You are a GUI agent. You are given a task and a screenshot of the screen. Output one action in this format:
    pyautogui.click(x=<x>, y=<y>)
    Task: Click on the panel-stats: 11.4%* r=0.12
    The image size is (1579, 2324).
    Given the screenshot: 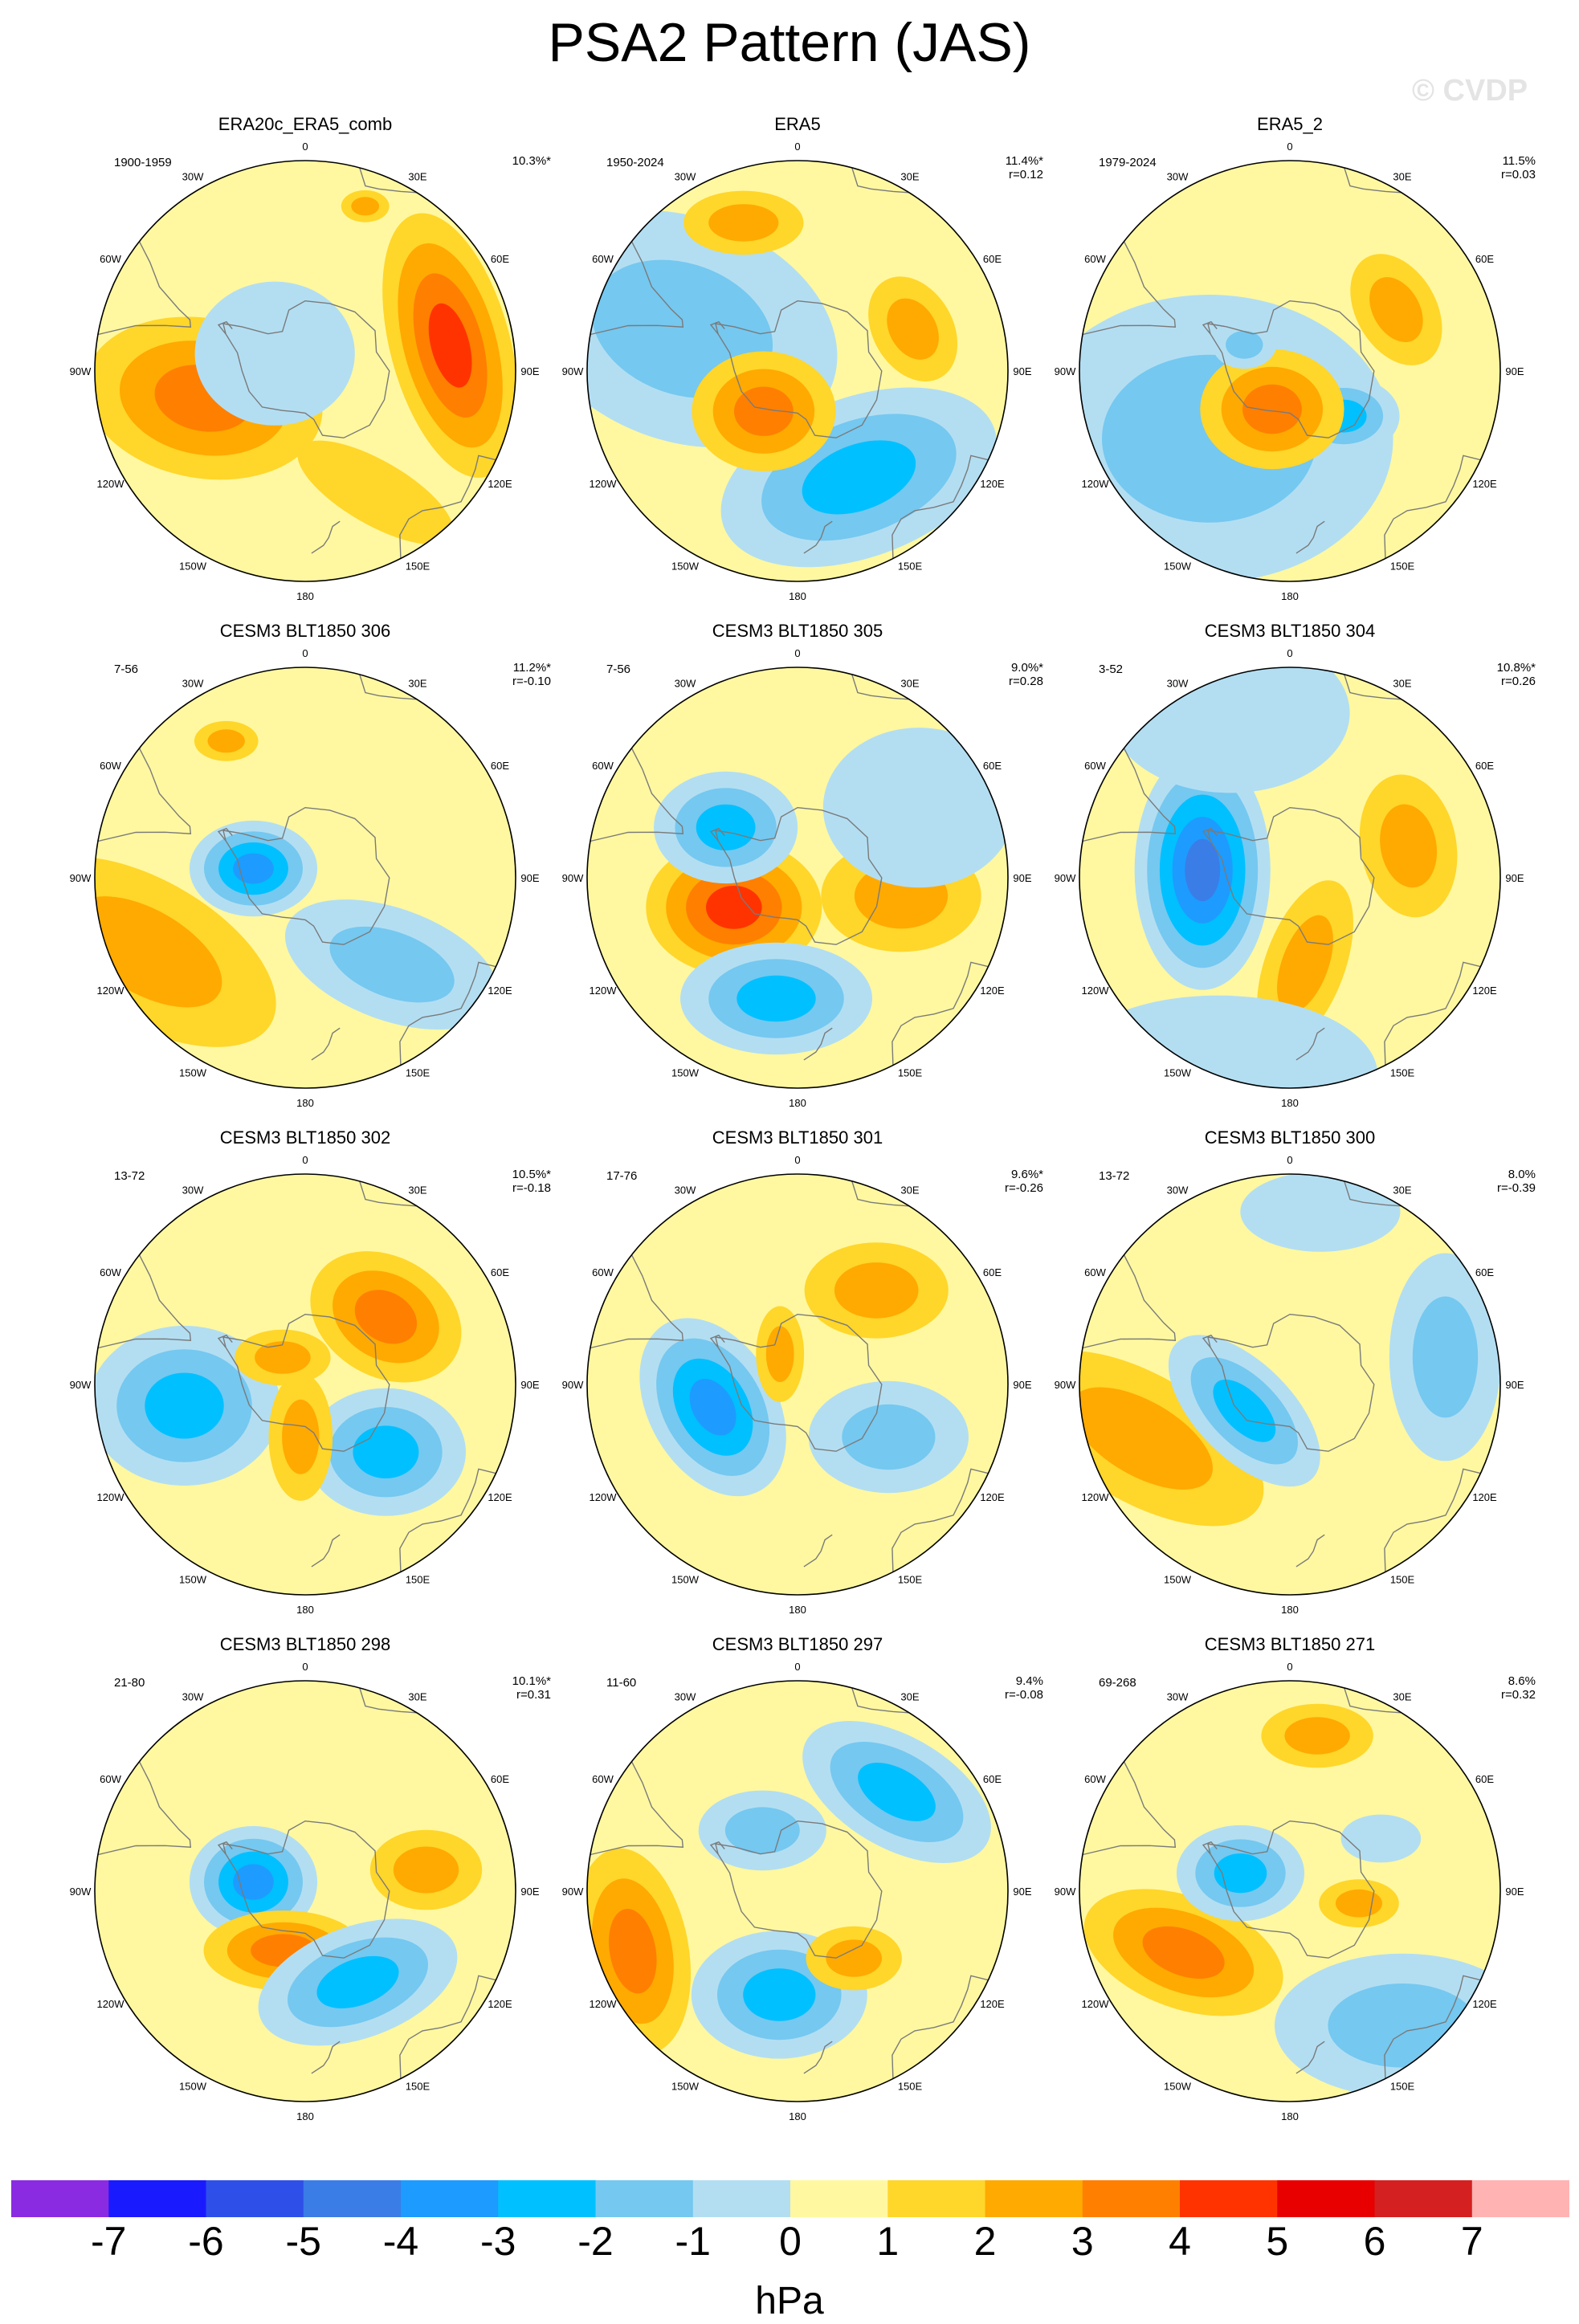 What is the action you would take?
    pyautogui.click(x=995, y=168)
    